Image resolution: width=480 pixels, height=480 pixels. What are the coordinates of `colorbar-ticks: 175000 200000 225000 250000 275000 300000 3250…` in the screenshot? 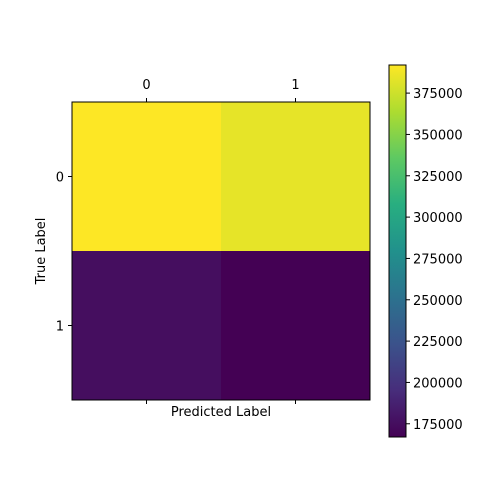 It's located at (434, 260).